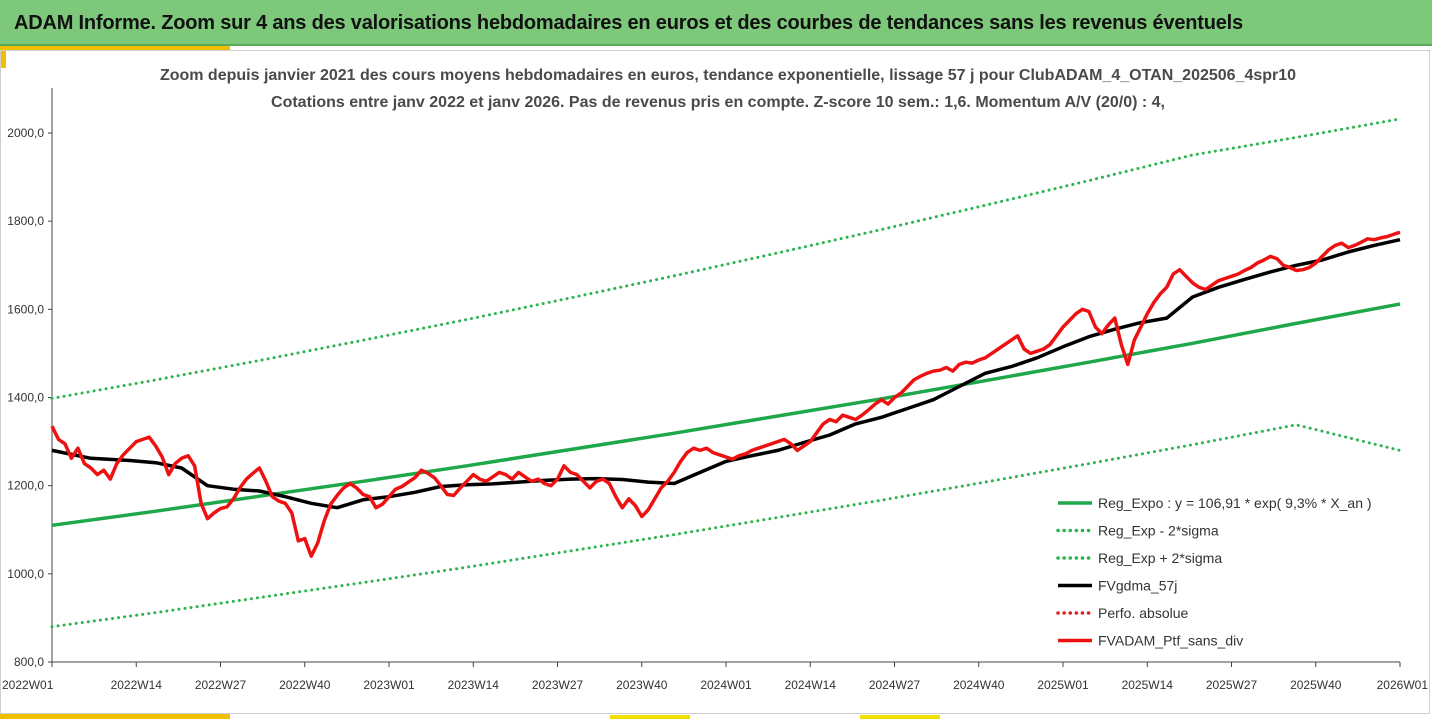 This screenshot has width=1432, height=719. What do you see at coordinates (137, 685) in the screenshot?
I see `x-tick-label: 2022W14` at bounding box center [137, 685].